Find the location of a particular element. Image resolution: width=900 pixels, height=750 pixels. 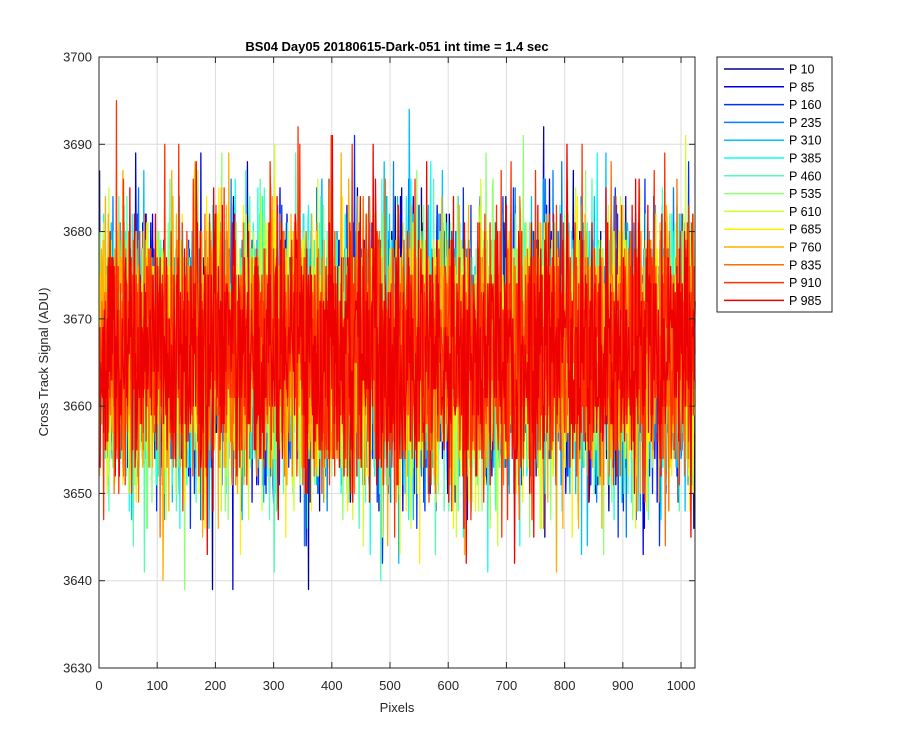

legend-label: P 85 is located at coordinates (802, 87).